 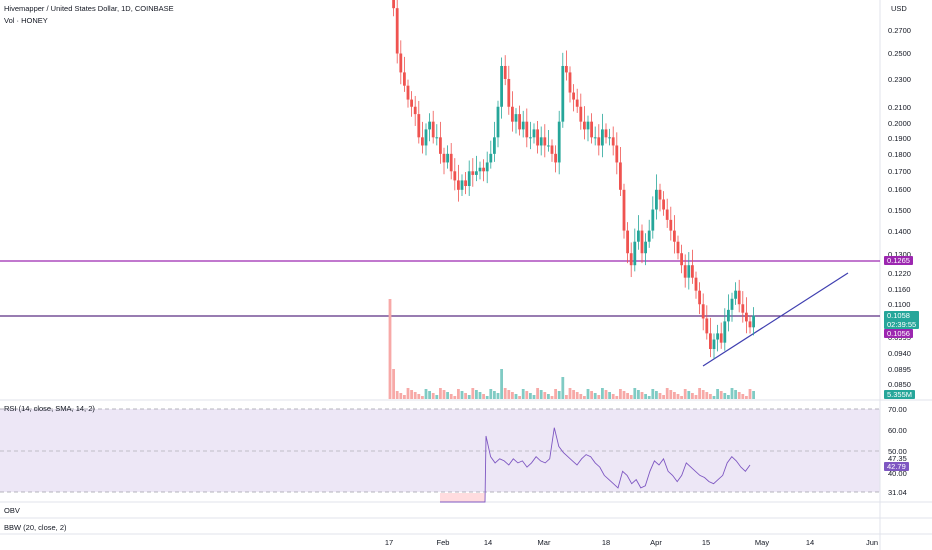 What do you see at coordinates (656, 542) in the screenshot?
I see `date-tick-label: Apr` at bounding box center [656, 542].